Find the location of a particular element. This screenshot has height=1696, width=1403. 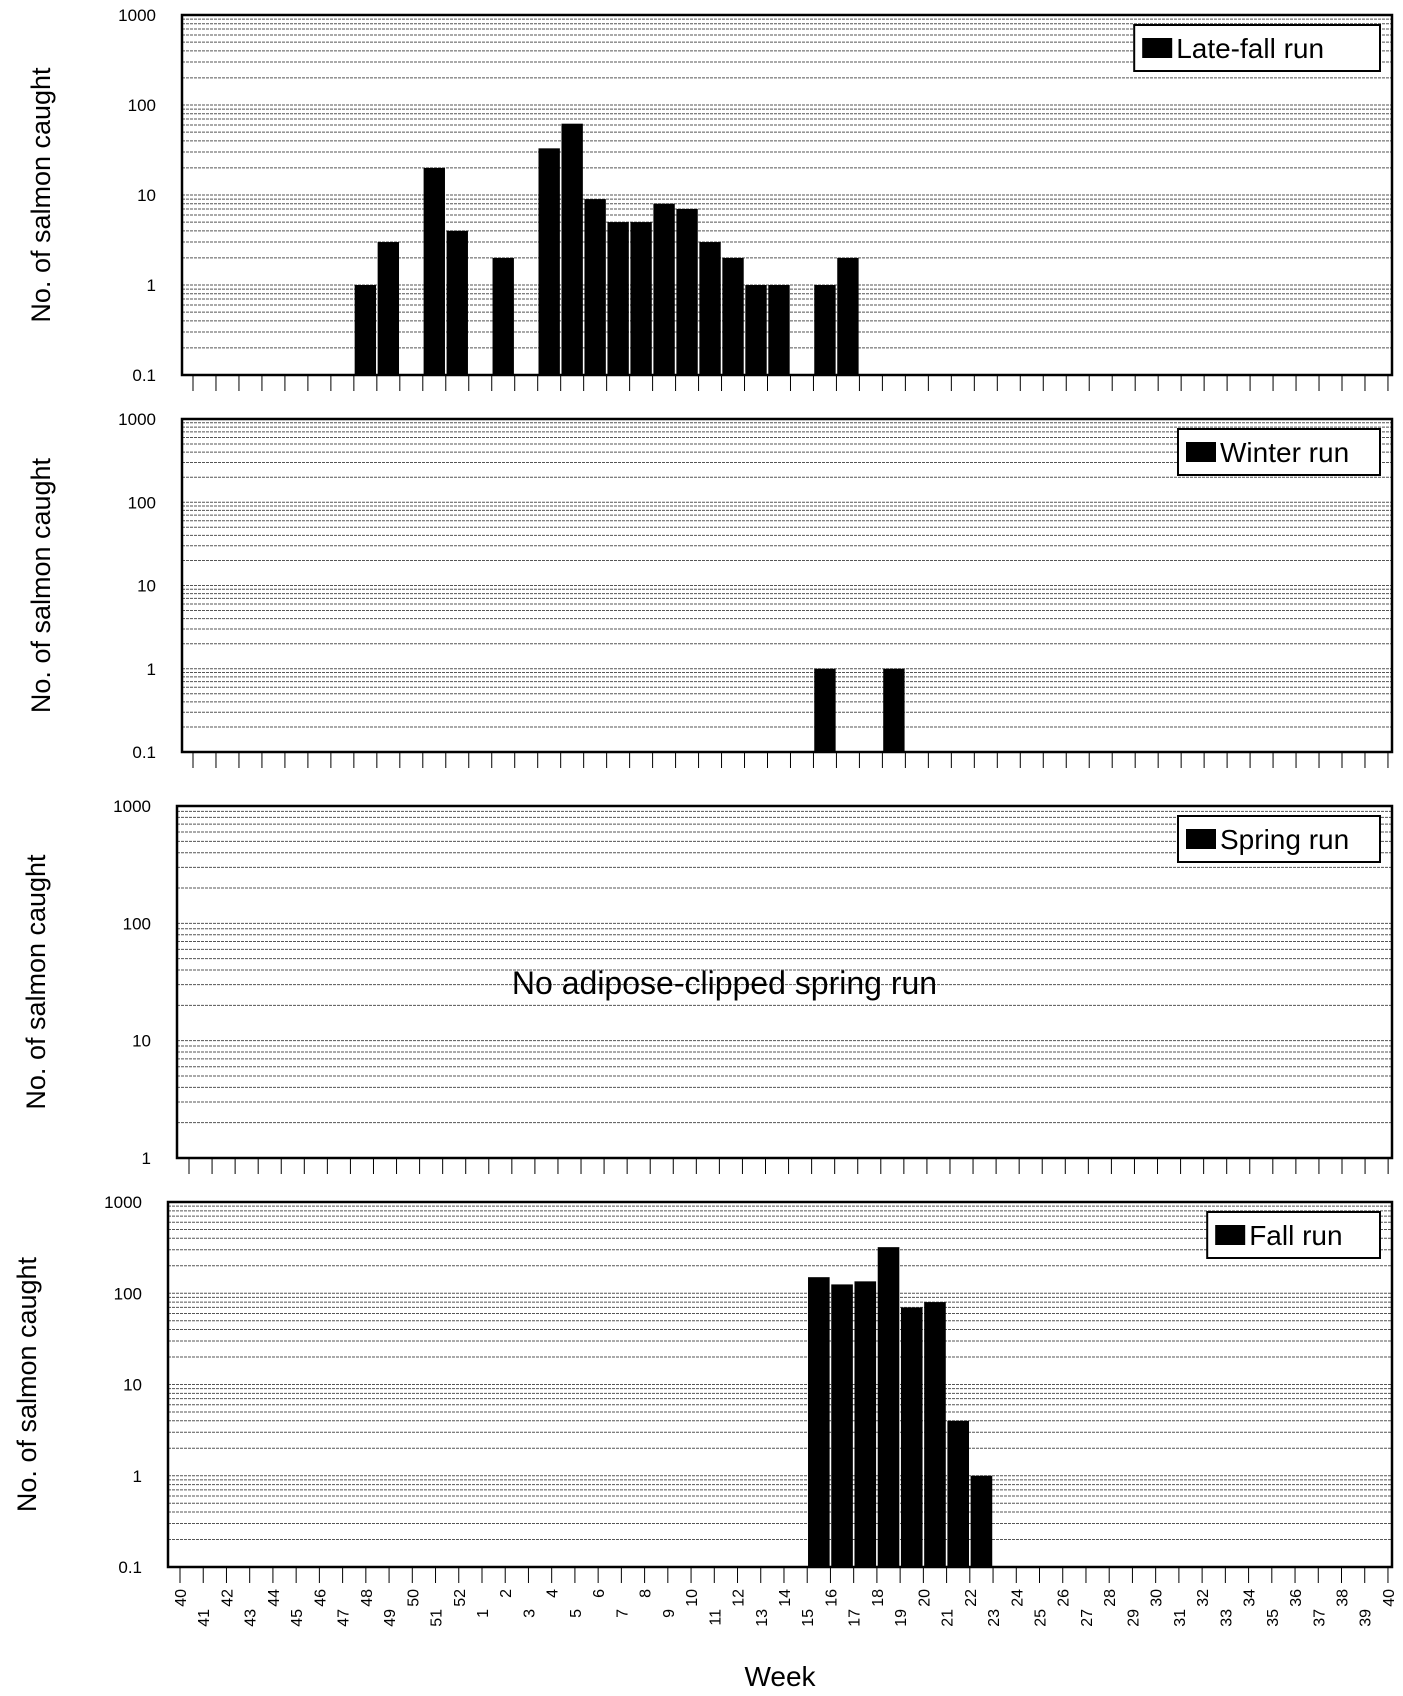

x-tick-label: 1 is located at coordinates (483, 1613).